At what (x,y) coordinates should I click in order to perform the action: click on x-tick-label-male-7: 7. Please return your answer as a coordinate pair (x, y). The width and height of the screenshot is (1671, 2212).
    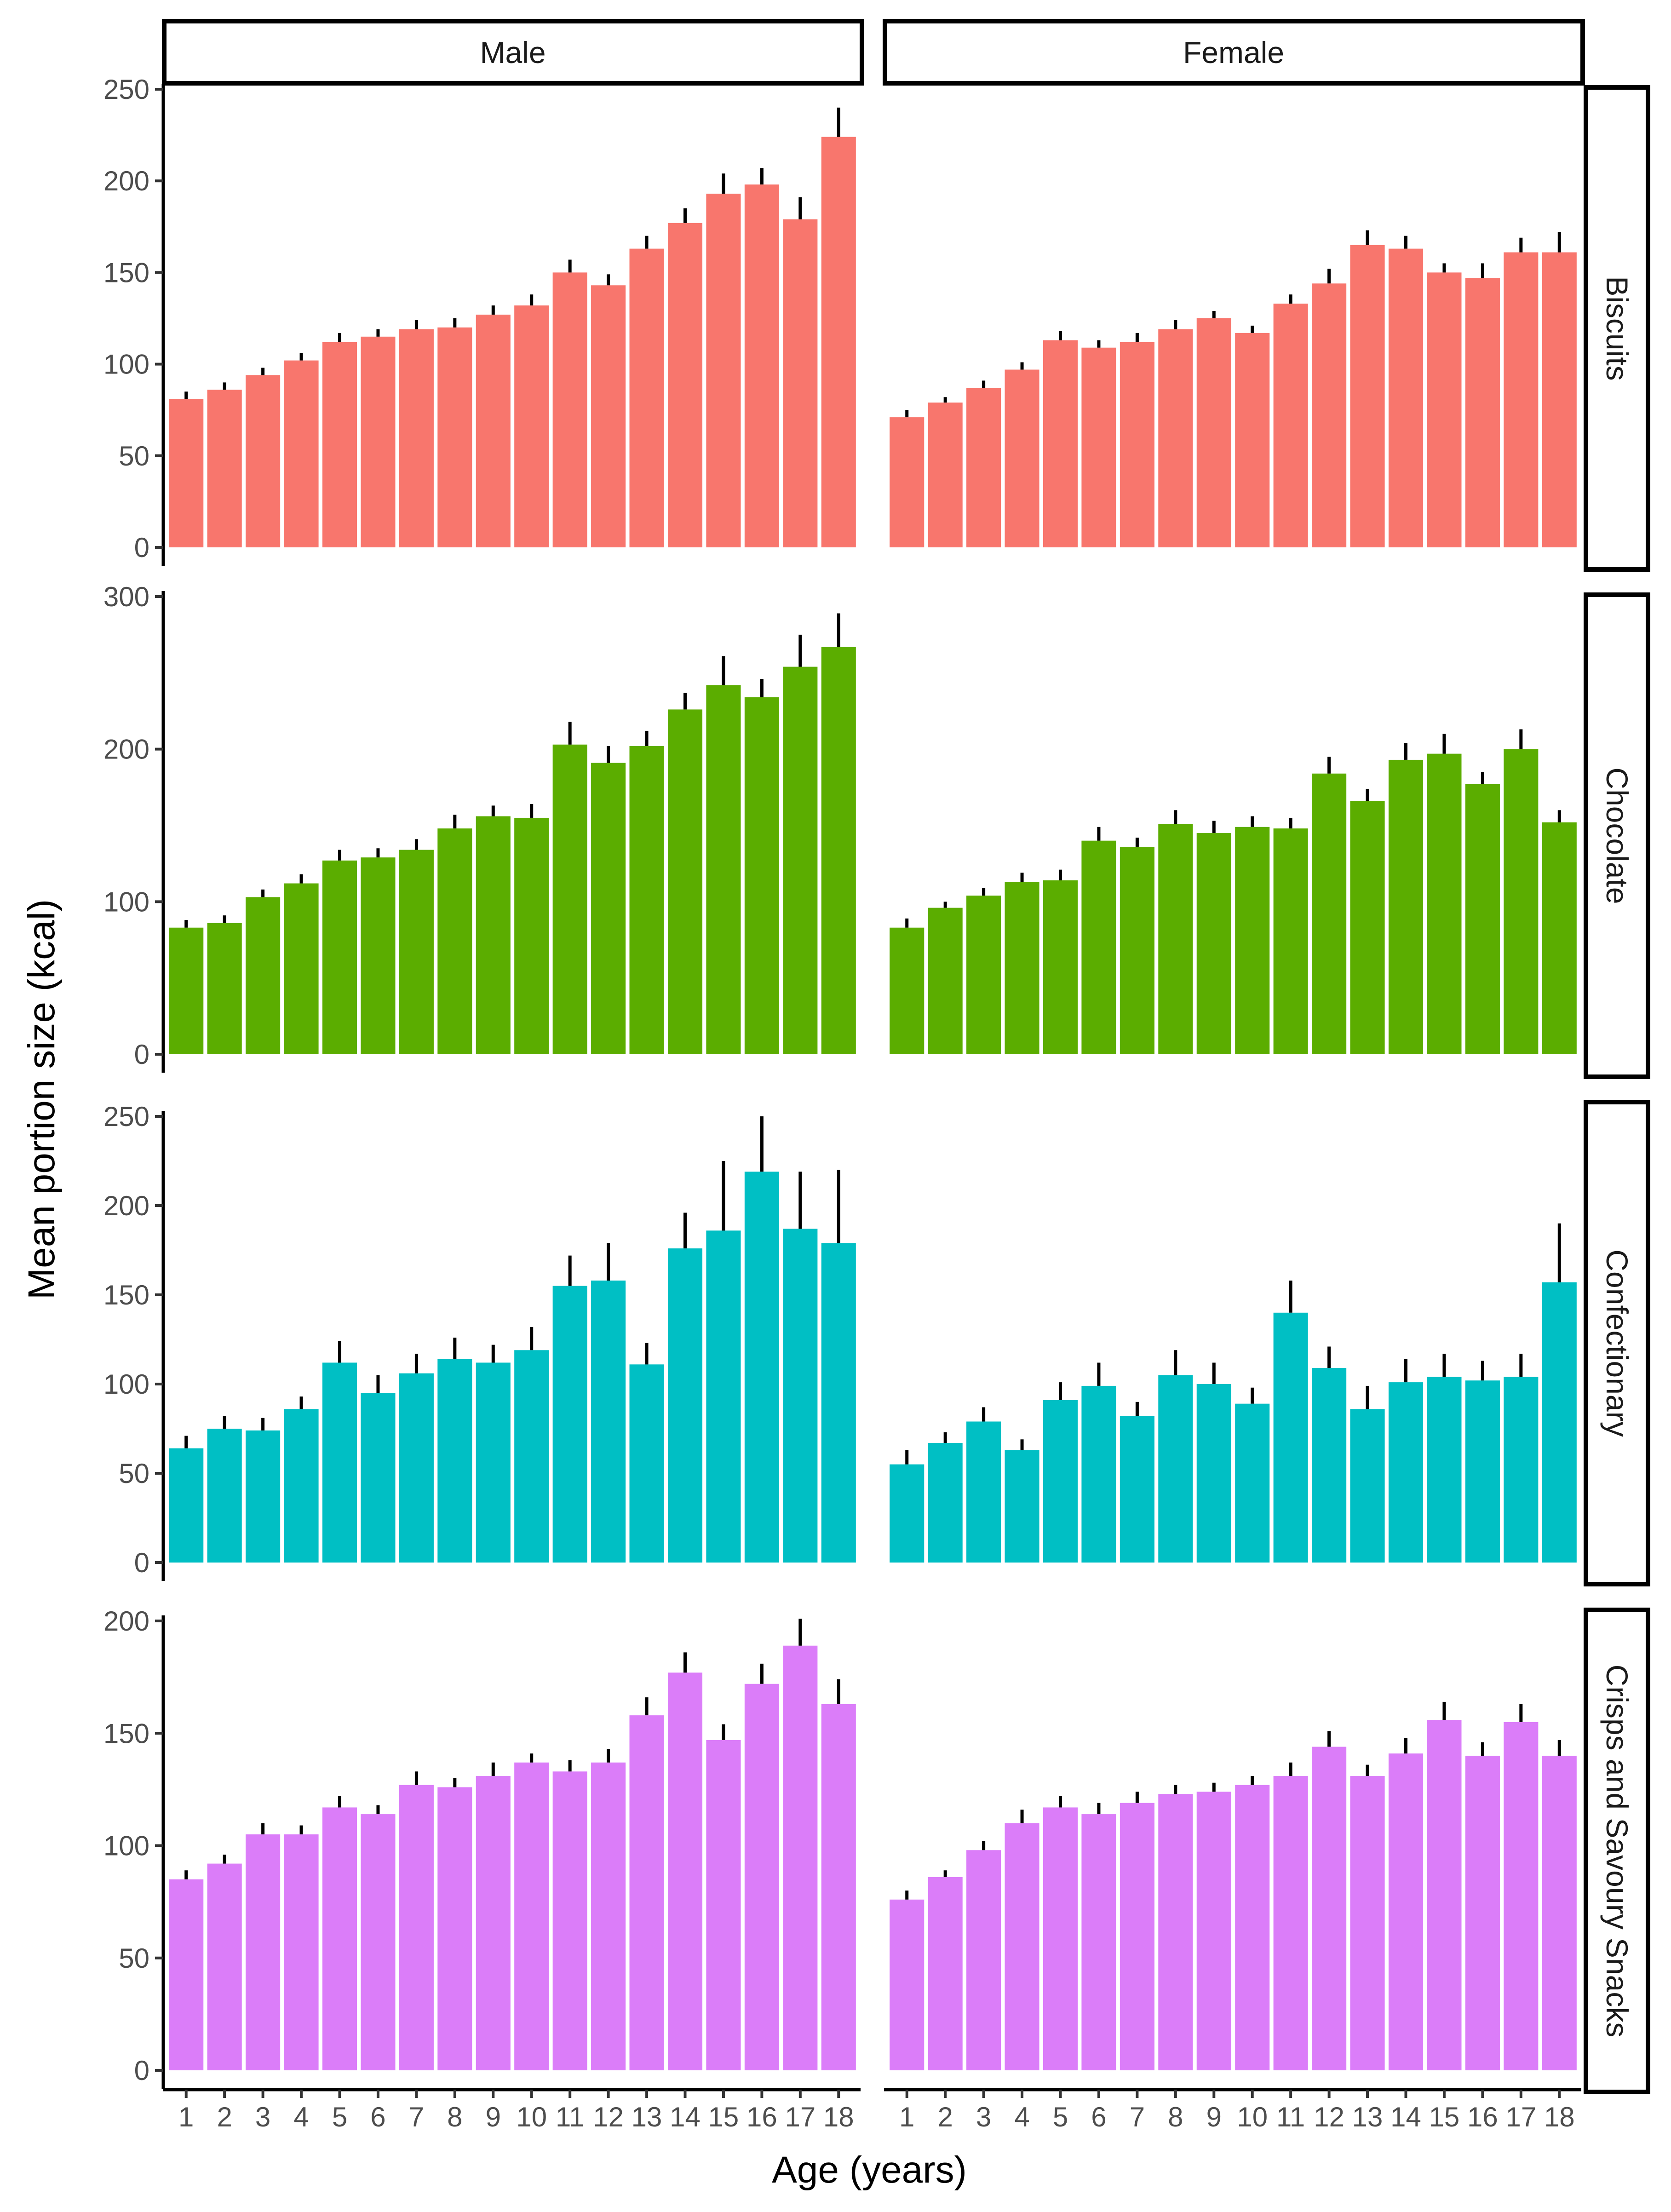
    Looking at the image, I should click on (416, 2117).